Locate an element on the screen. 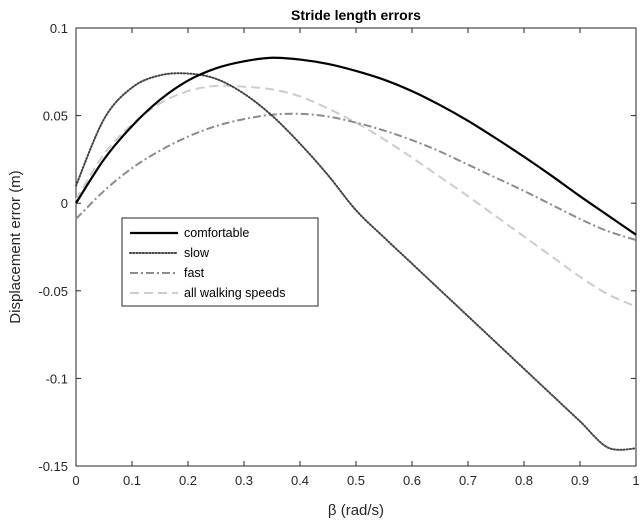  y-tick-label: -0.1 is located at coordinates (57, 378).